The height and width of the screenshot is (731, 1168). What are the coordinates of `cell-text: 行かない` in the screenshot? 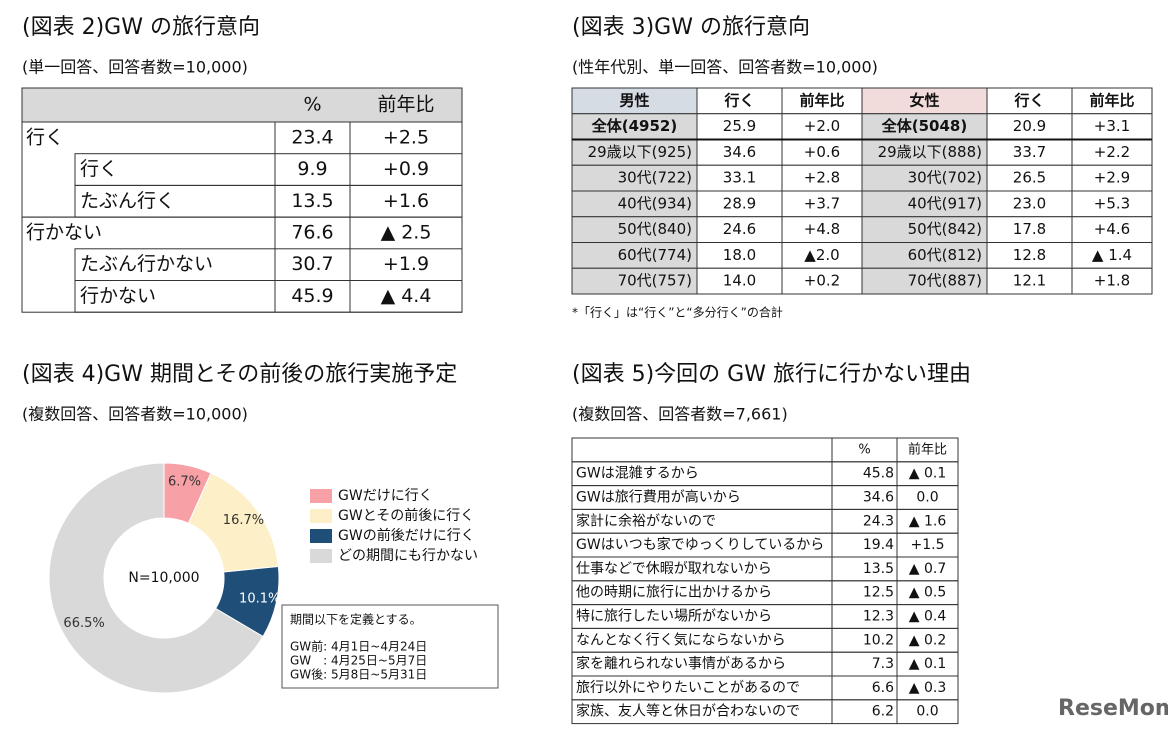 It's located at (118, 296).